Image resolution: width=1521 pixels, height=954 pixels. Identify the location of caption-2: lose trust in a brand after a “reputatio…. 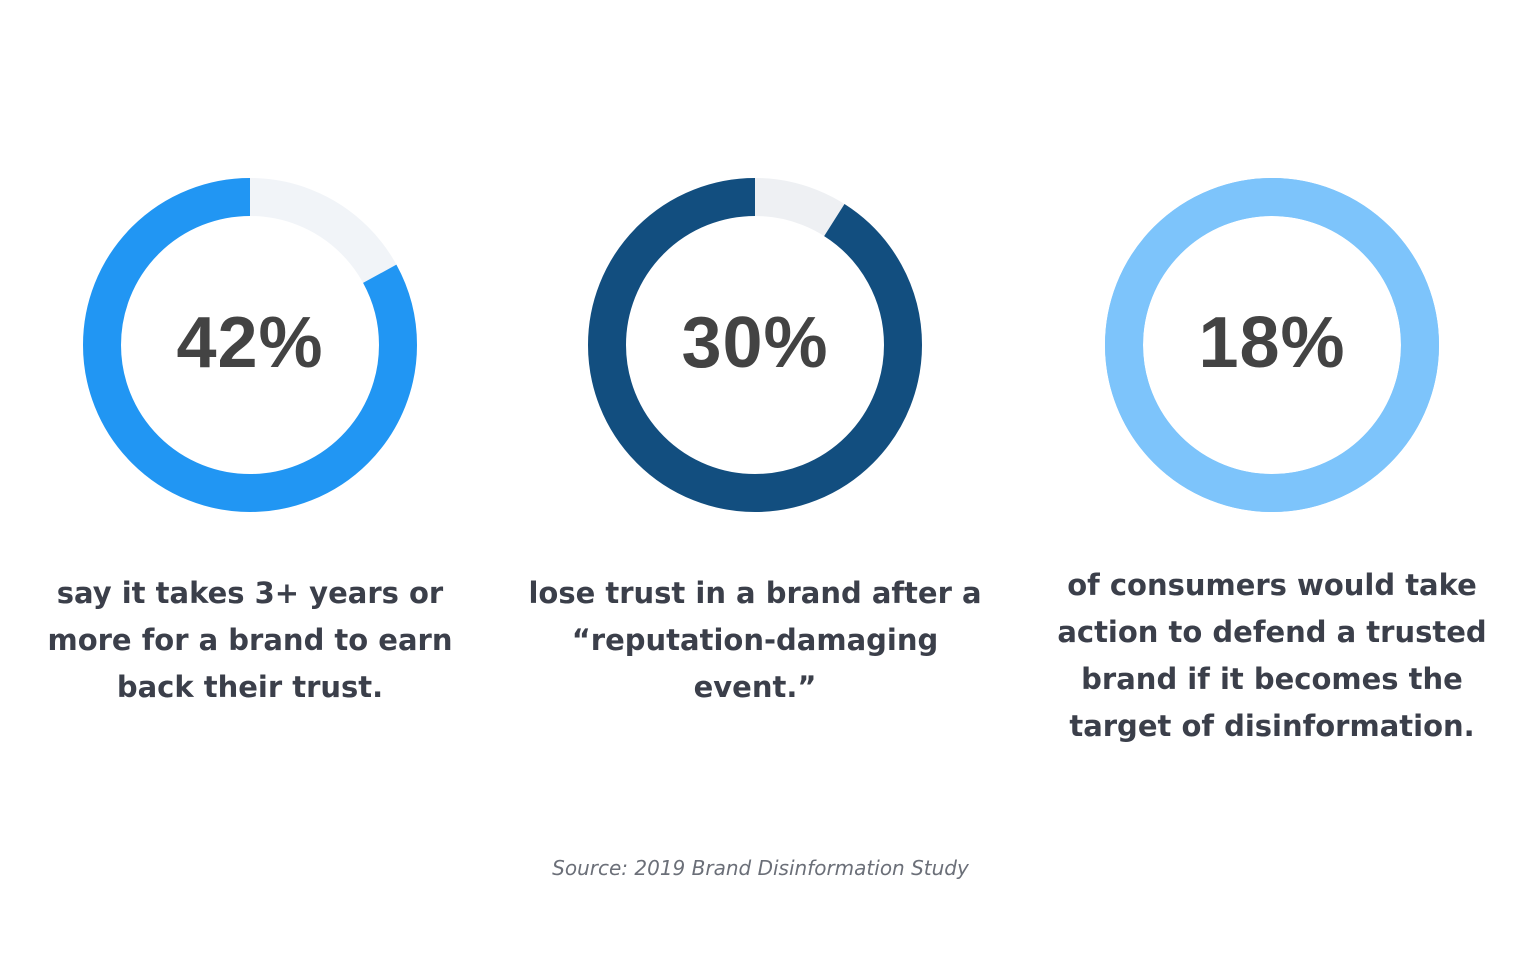
(755, 640).